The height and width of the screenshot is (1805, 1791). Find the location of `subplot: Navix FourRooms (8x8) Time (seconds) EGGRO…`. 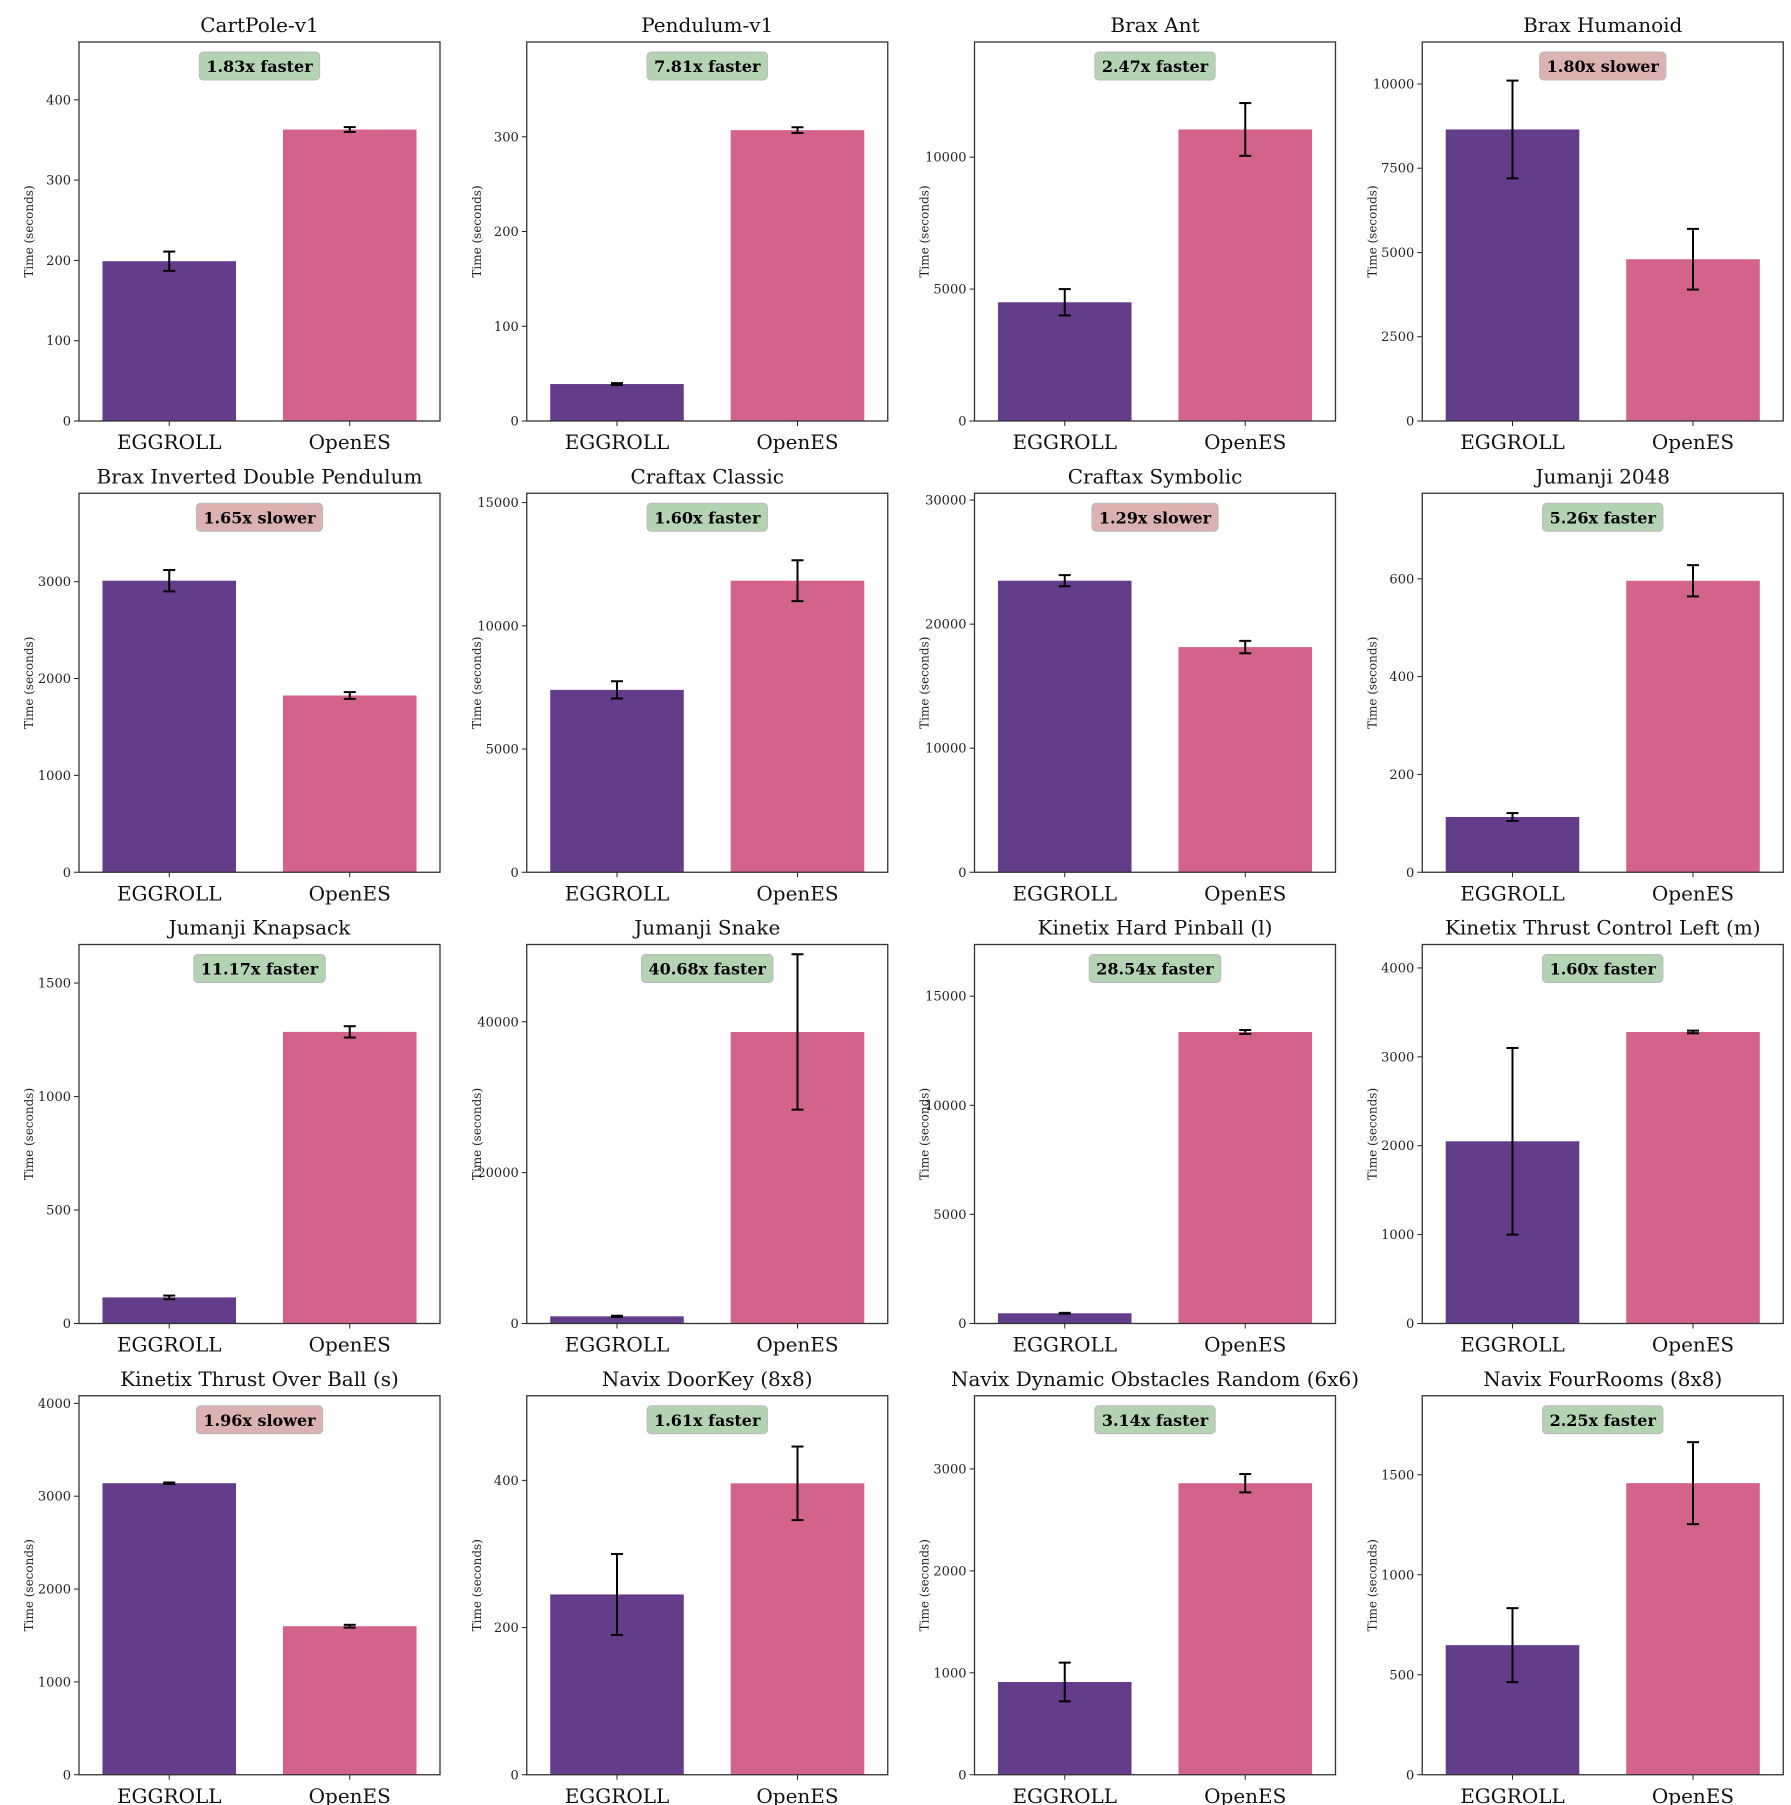

subplot: Navix FourRooms (8x8) Time (seconds) EGGRO… is located at coordinates (1574, 1586).